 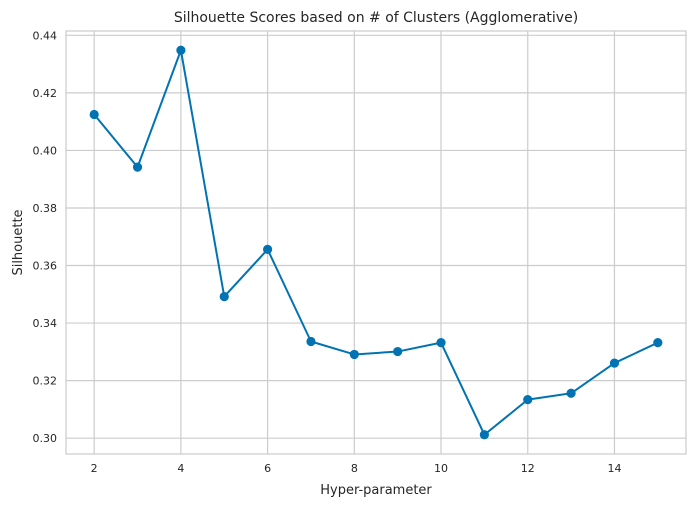 I want to click on x-tick-label: 12, so click(x=528, y=468).